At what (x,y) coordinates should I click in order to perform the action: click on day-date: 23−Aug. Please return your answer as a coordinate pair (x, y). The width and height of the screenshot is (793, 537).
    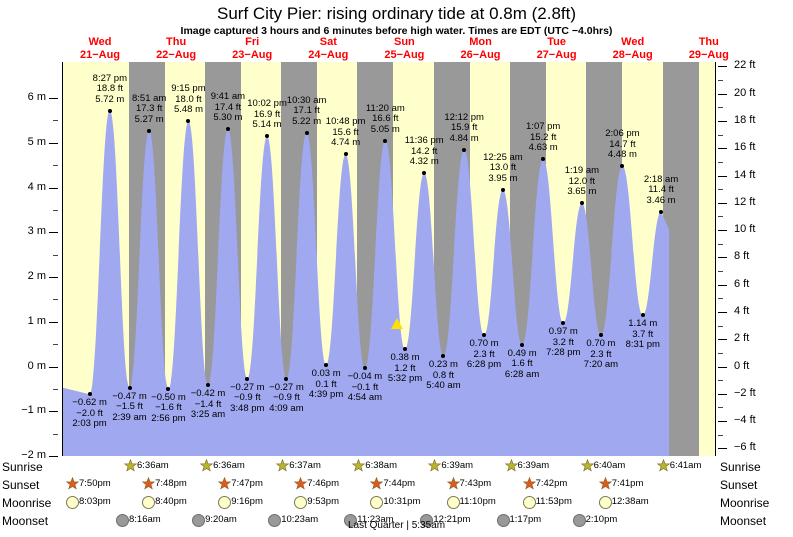
    Looking at the image, I should click on (252, 55).